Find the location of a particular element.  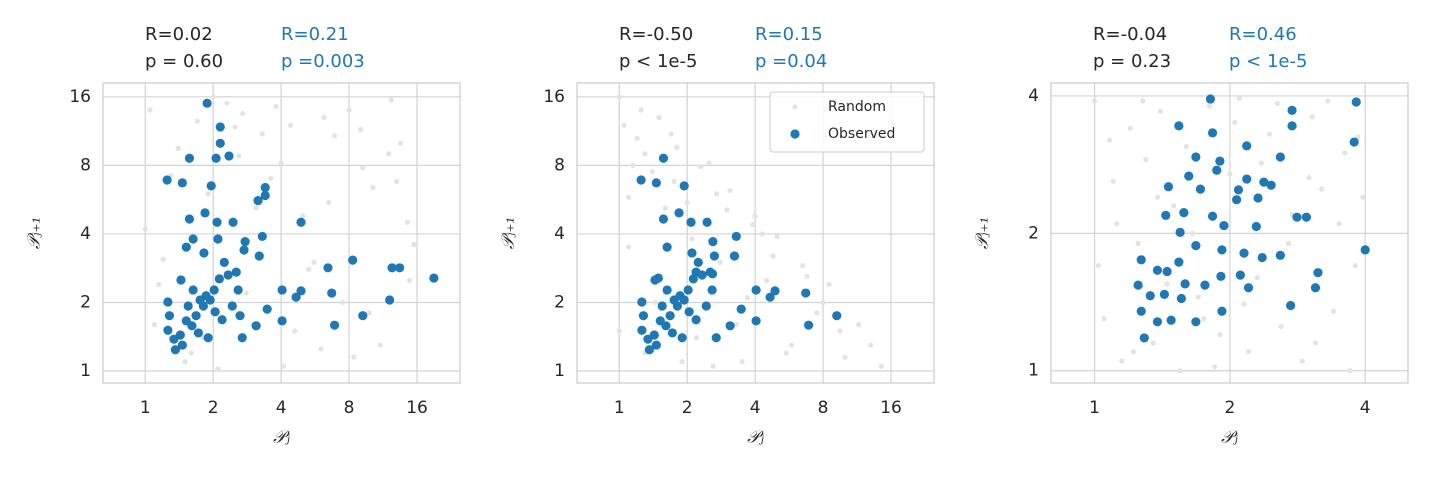

stat-annotation: p =0.003 is located at coordinates (323, 61).